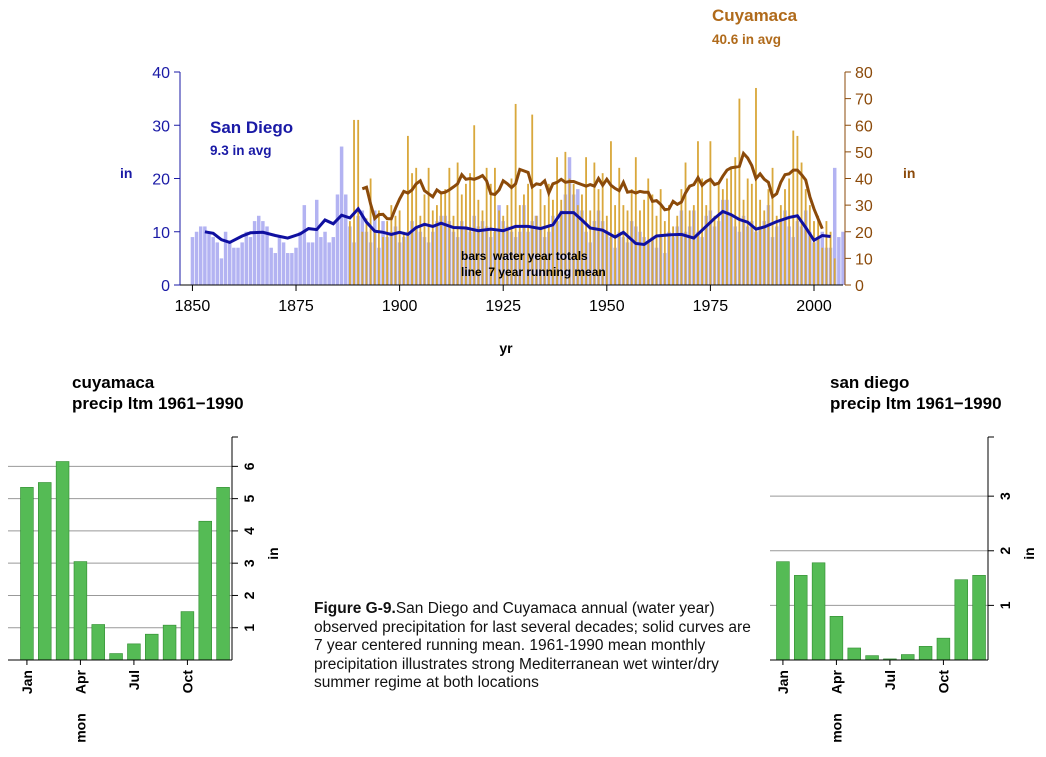 The height and width of the screenshot is (757, 1046). What do you see at coordinates (864, 180) in the screenshot?
I see `right-y-tick-label: 40` at bounding box center [864, 180].